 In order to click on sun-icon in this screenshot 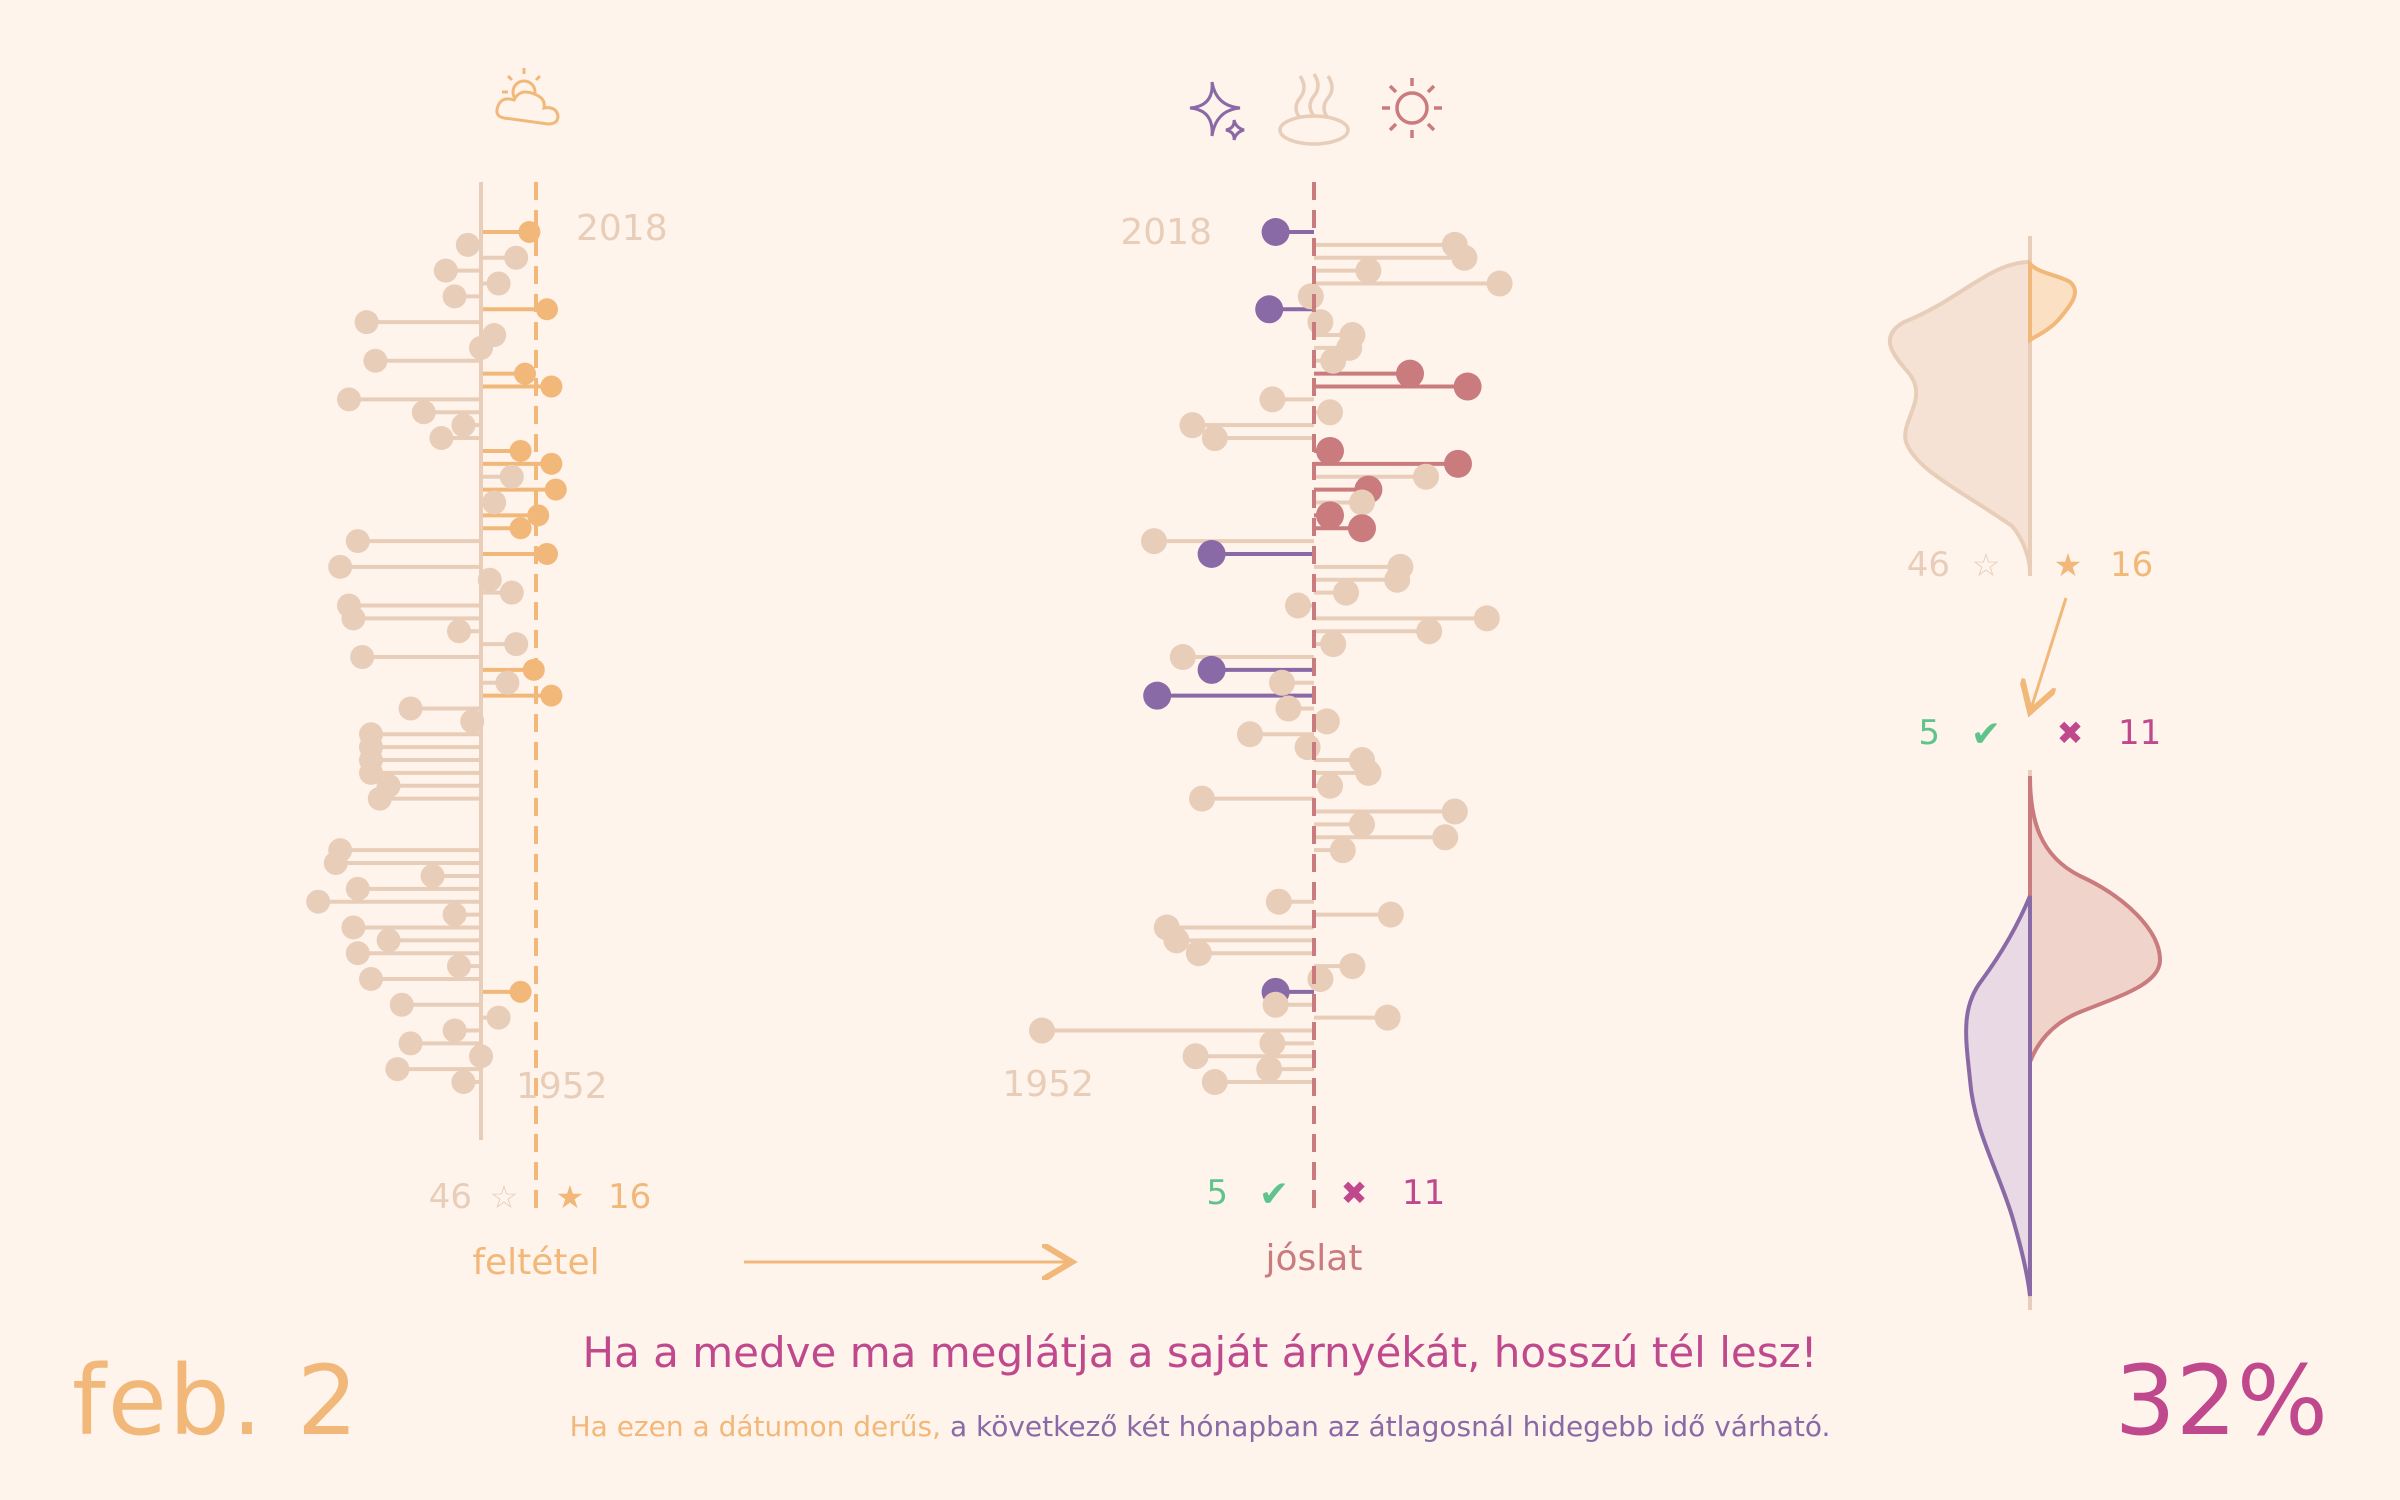, I will do `click(1412, 108)`.